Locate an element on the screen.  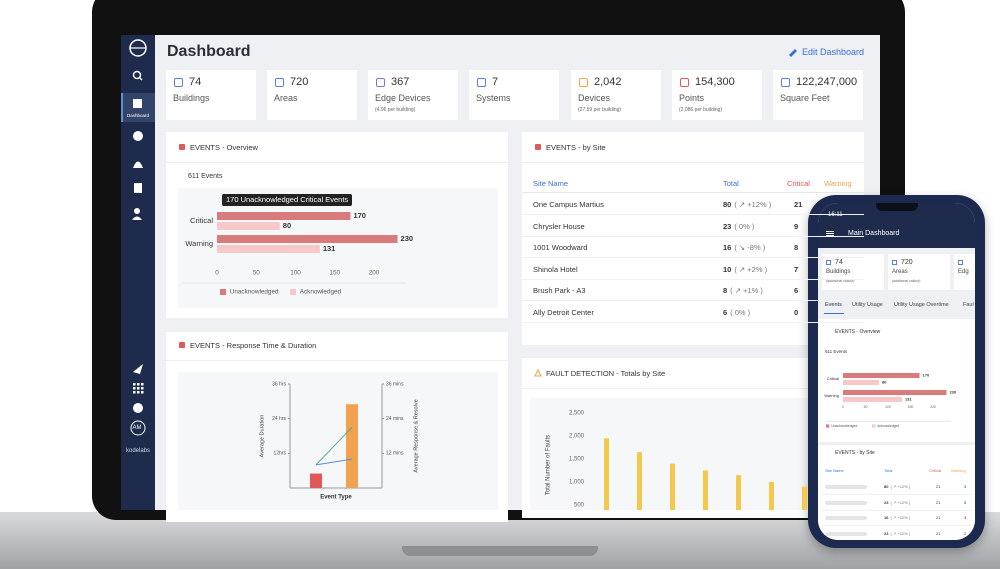
y-axis-label: Average Duration is located at coordinates (262, 436).